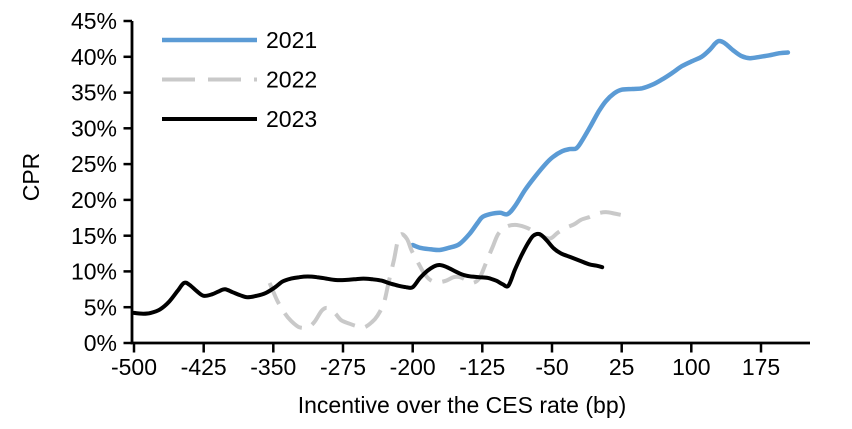 The width and height of the screenshot is (852, 429). What do you see at coordinates (94, 271) in the screenshot?
I see `y-tick-label: 10%` at bounding box center [94, 271].